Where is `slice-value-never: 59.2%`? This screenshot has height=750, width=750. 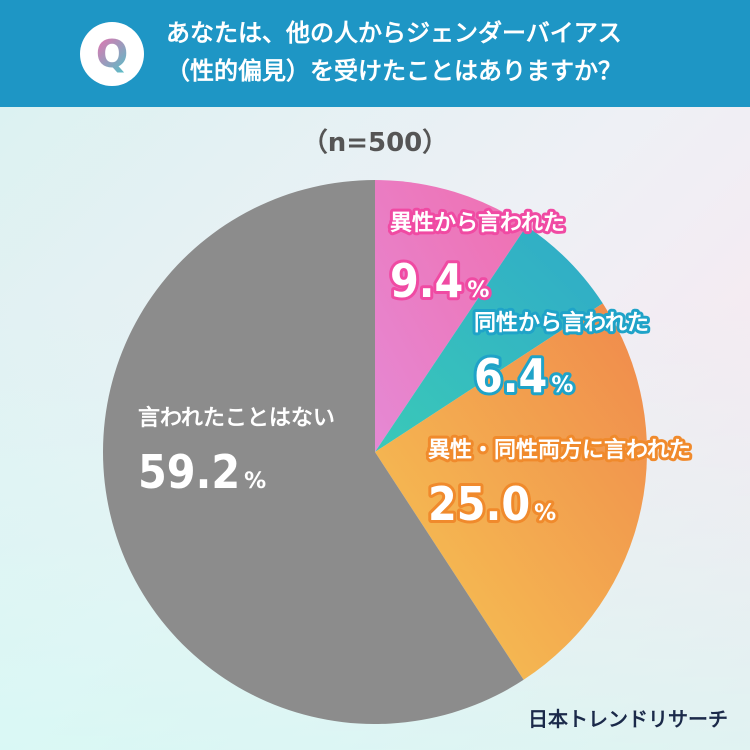
slice-value-never: 59.2% is located at coordinates (202, 472).